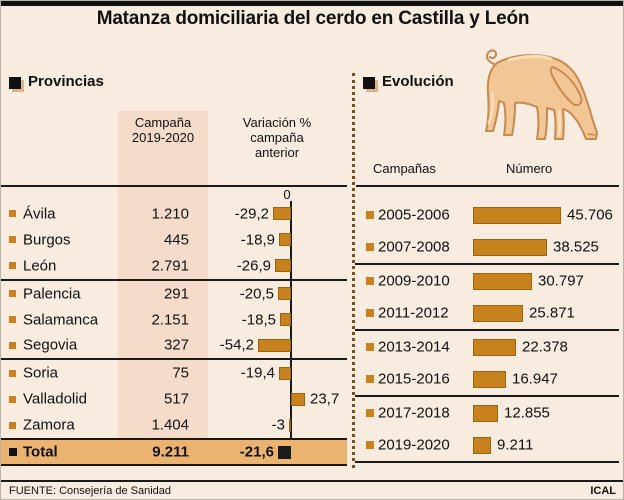 This screenshot has width=624, height=500. What do you see at coordinates (236, 345) in the screenshot?
I see `province-variation-label: -54,2` at bounding box center [236, 345].